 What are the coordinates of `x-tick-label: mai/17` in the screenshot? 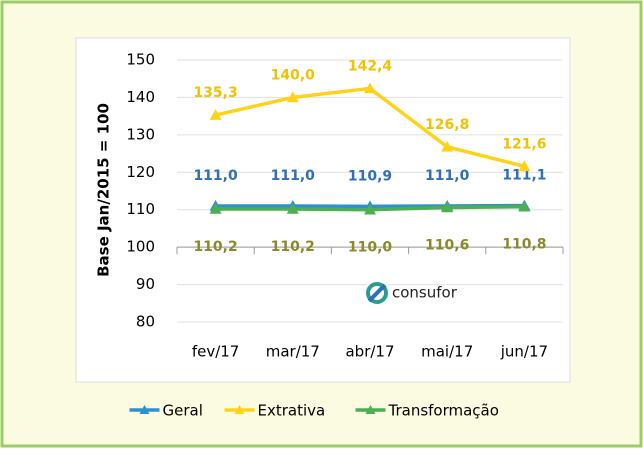 It's located at (447, 352).